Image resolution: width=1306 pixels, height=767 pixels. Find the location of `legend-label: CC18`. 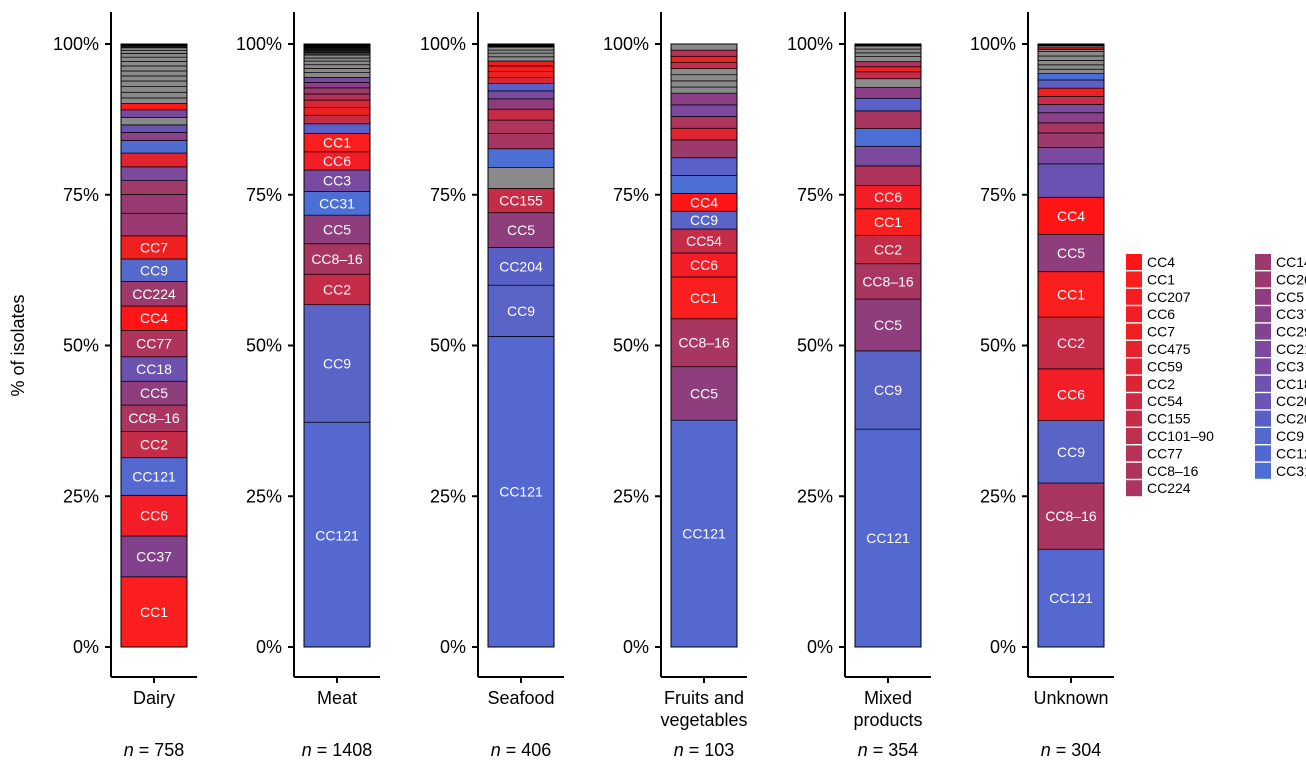

legend-label: CC18 is located at coordinates (1291, 384).